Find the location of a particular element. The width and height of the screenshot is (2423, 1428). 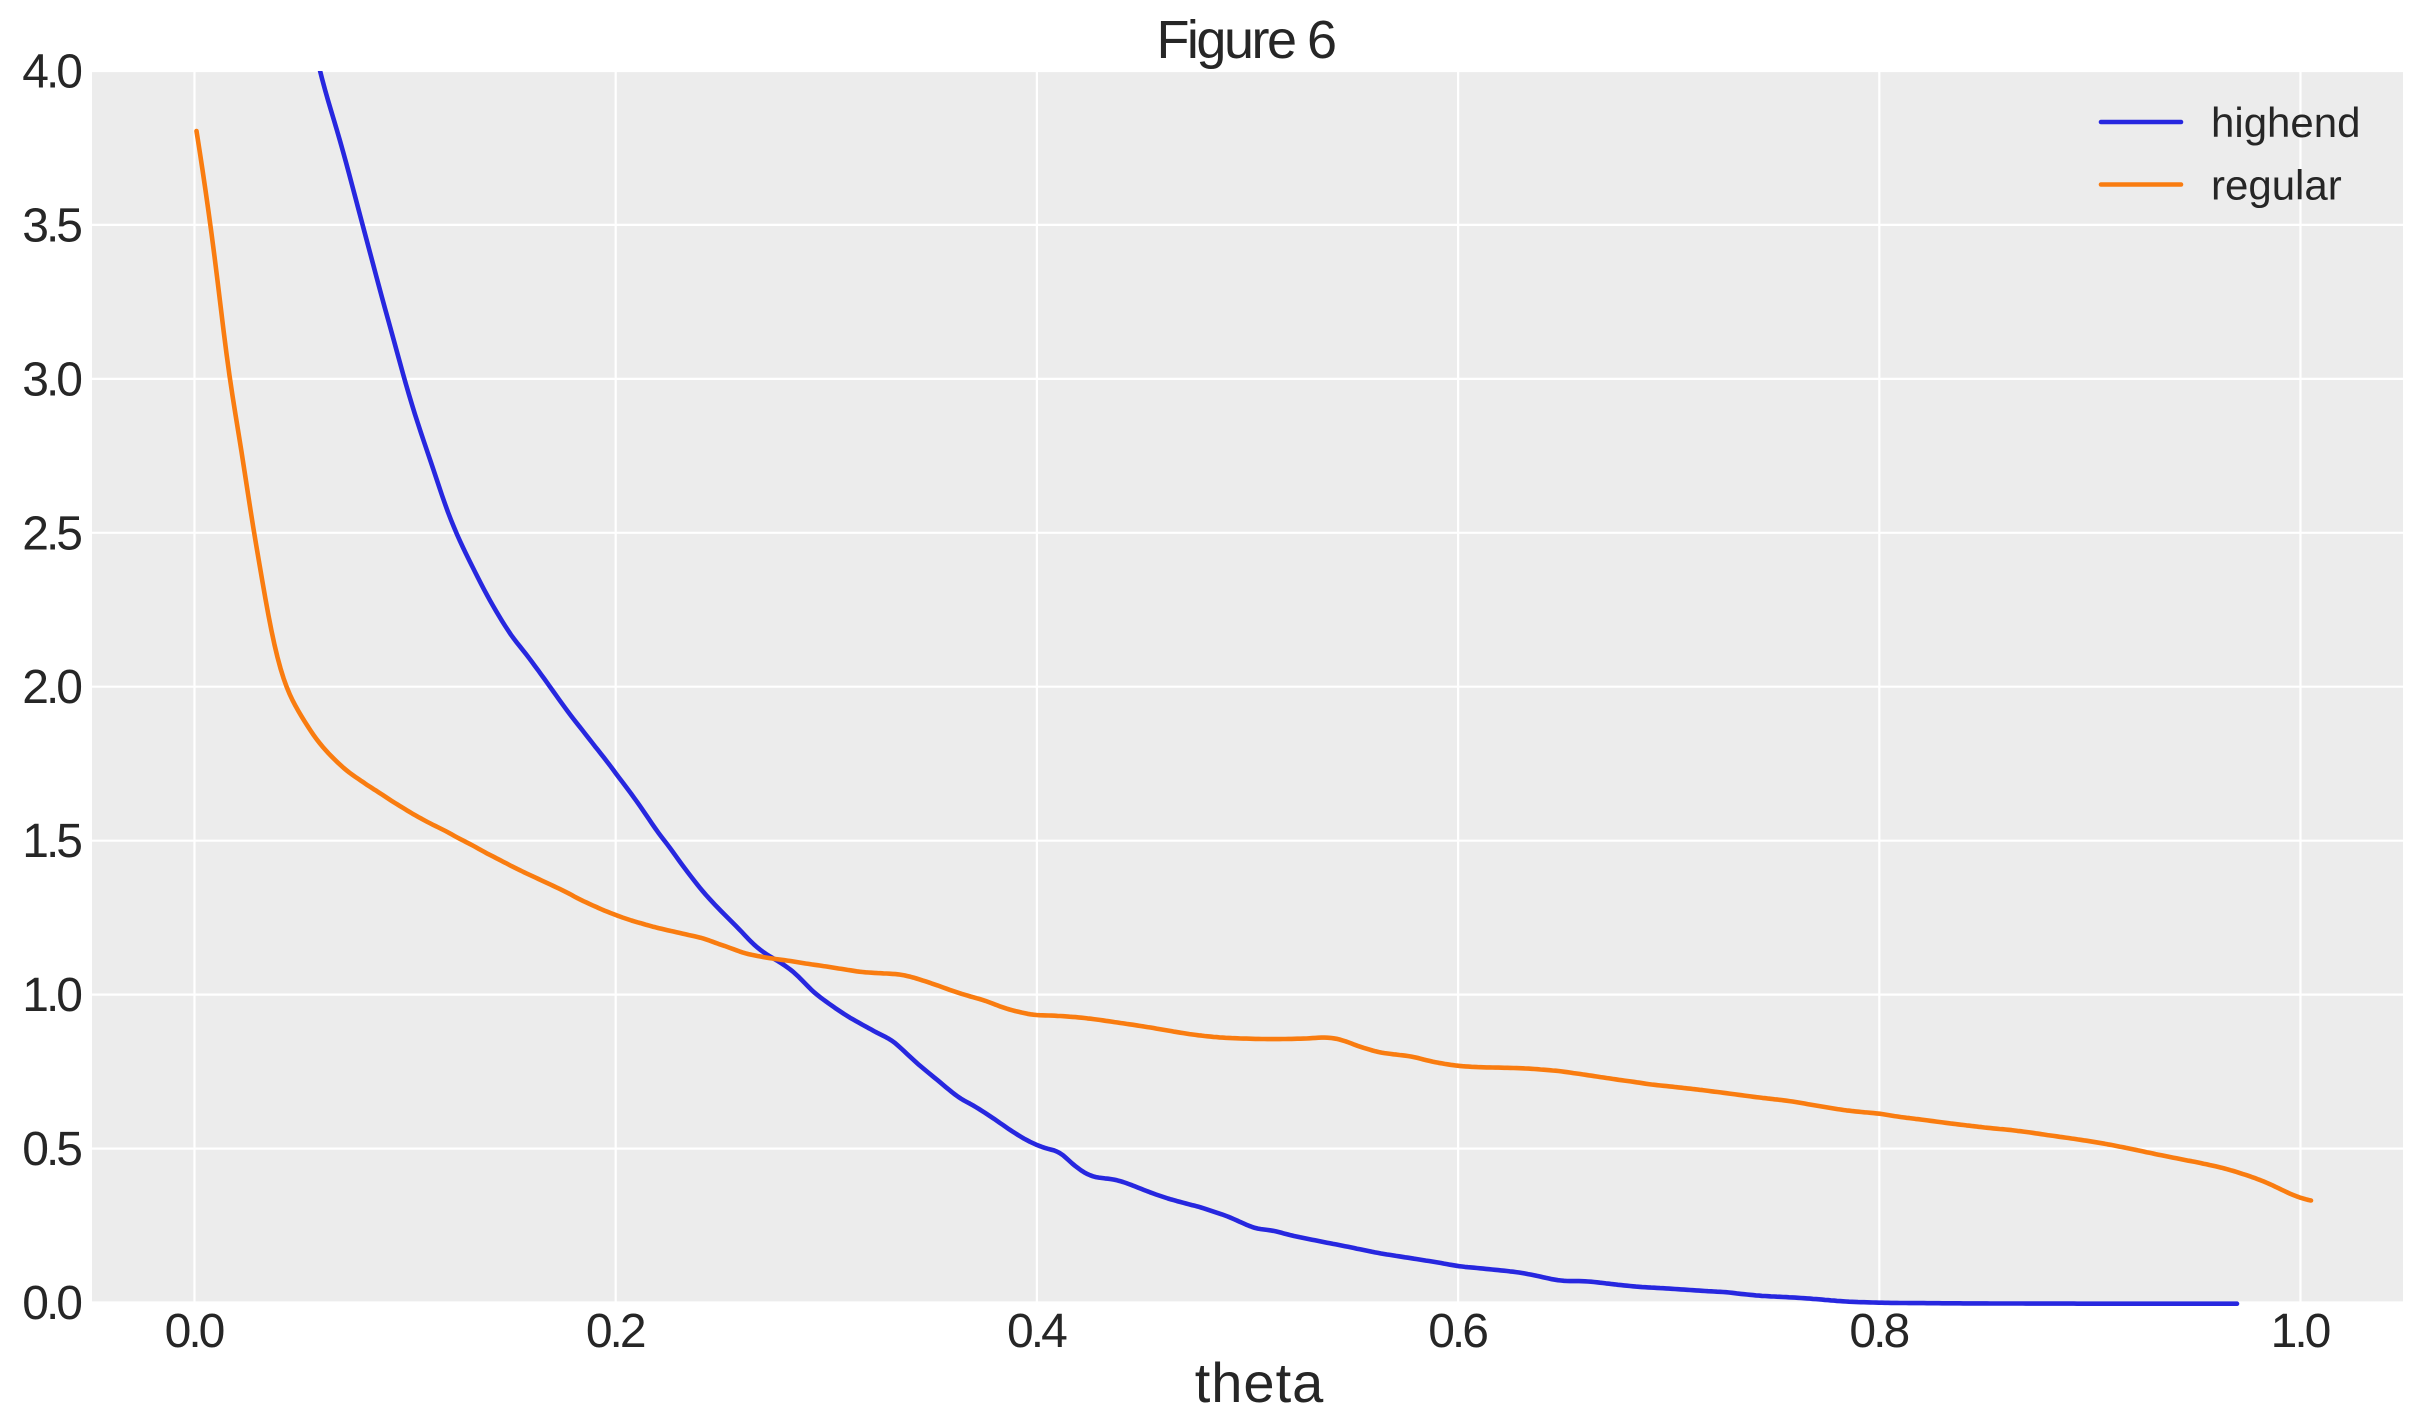

svg-text: theta is located at coordinates (1260, 1382).